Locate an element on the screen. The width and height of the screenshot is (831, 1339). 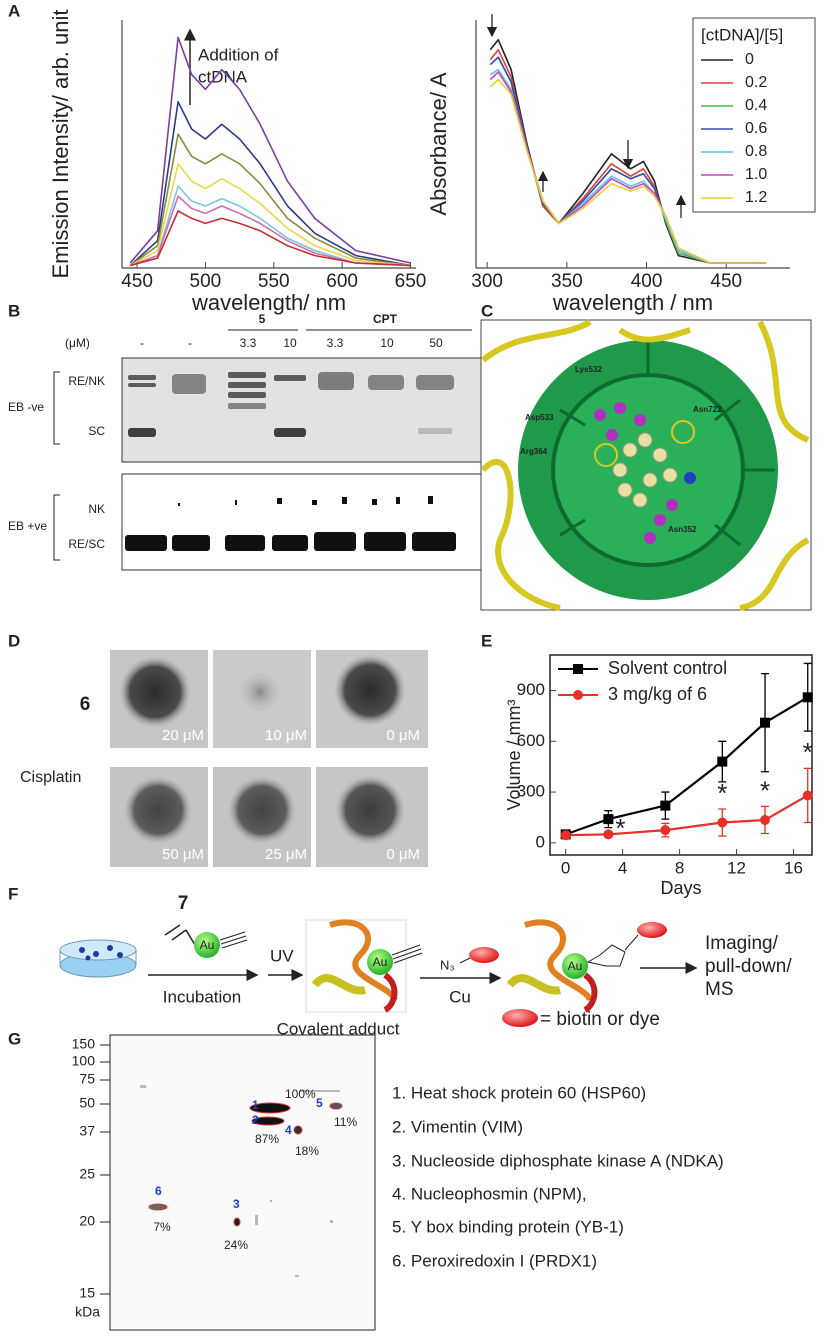
significance: * is located at coordinates (765, 790).